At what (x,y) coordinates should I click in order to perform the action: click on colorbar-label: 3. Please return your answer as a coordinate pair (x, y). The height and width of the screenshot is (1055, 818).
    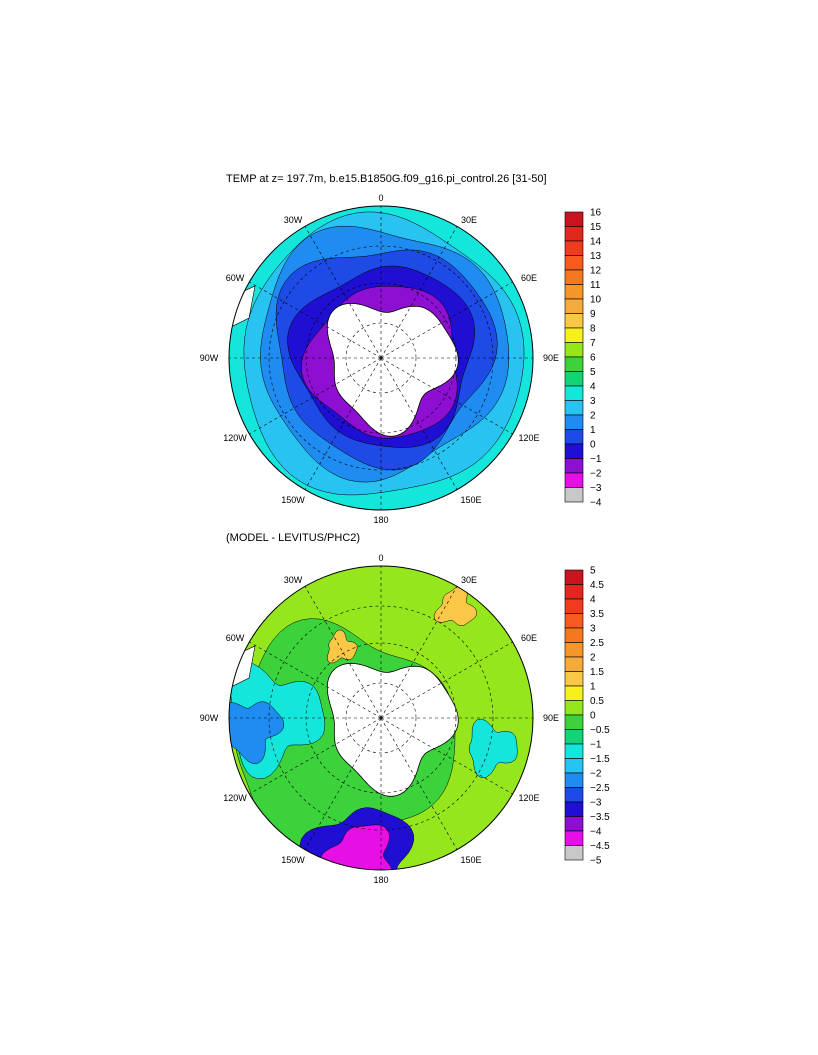
    Looking at the image, I should click on (593, 629).